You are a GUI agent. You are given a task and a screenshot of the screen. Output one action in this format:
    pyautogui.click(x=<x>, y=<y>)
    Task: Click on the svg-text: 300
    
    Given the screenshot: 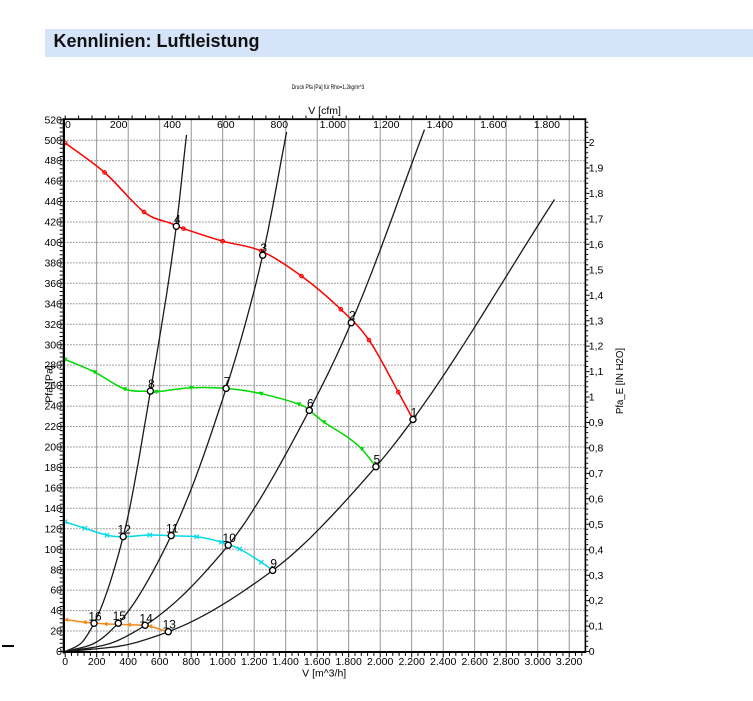 What is the action you would take?
    pyautogui.click(x=53, y=345)
    